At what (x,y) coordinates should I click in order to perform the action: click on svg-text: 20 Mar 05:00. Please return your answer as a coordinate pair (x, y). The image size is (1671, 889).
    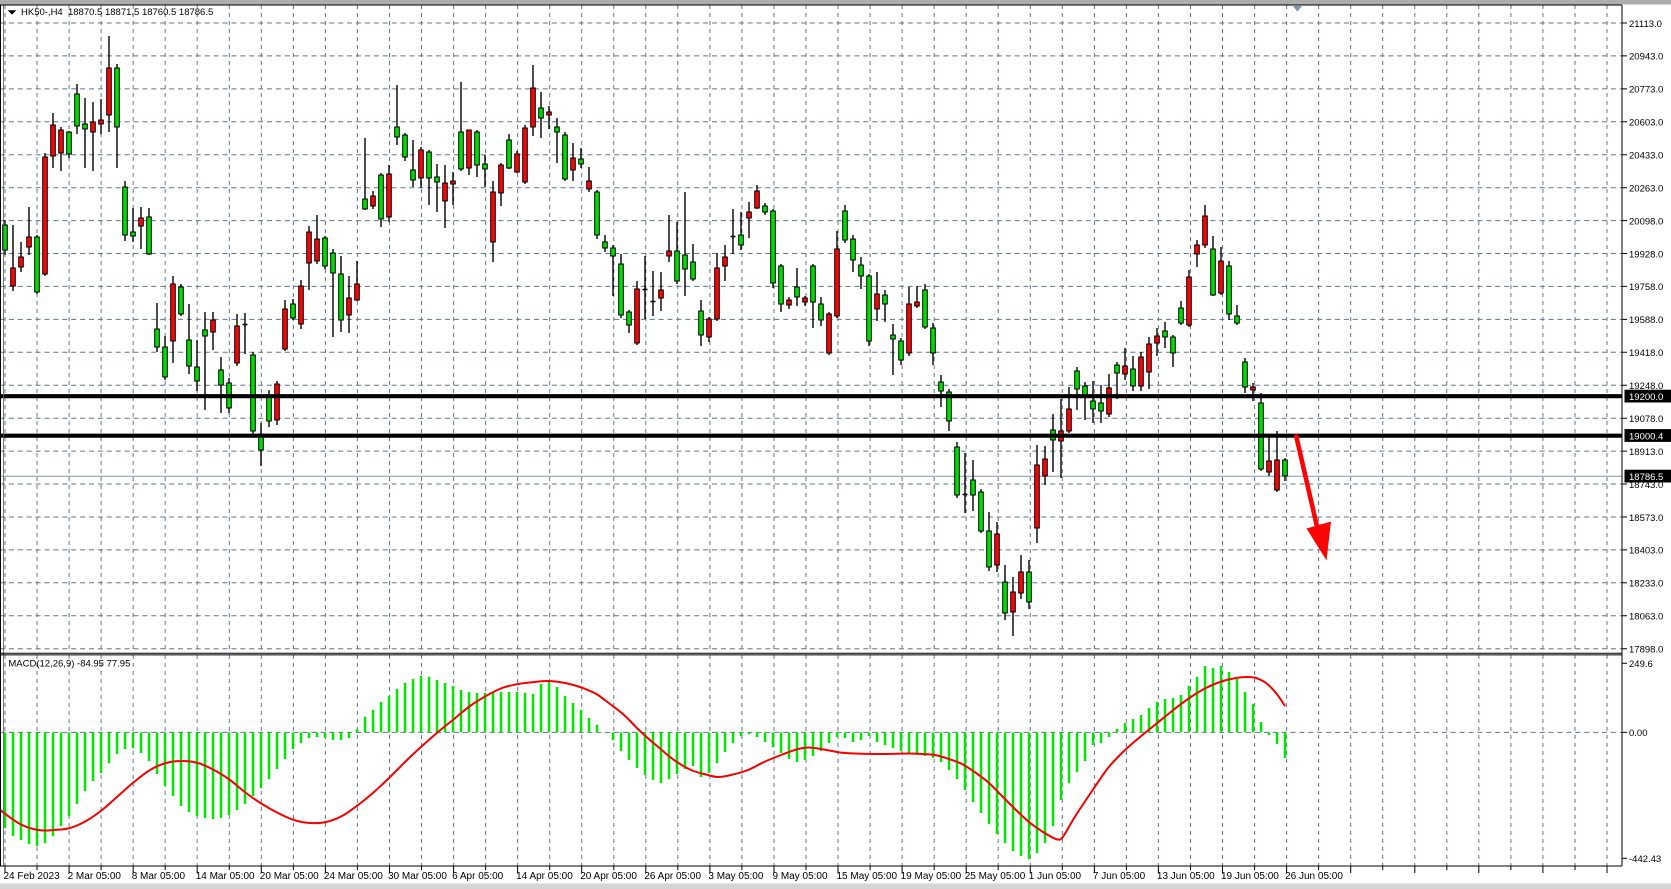
    Looking at the image, I should click on (289, 876).